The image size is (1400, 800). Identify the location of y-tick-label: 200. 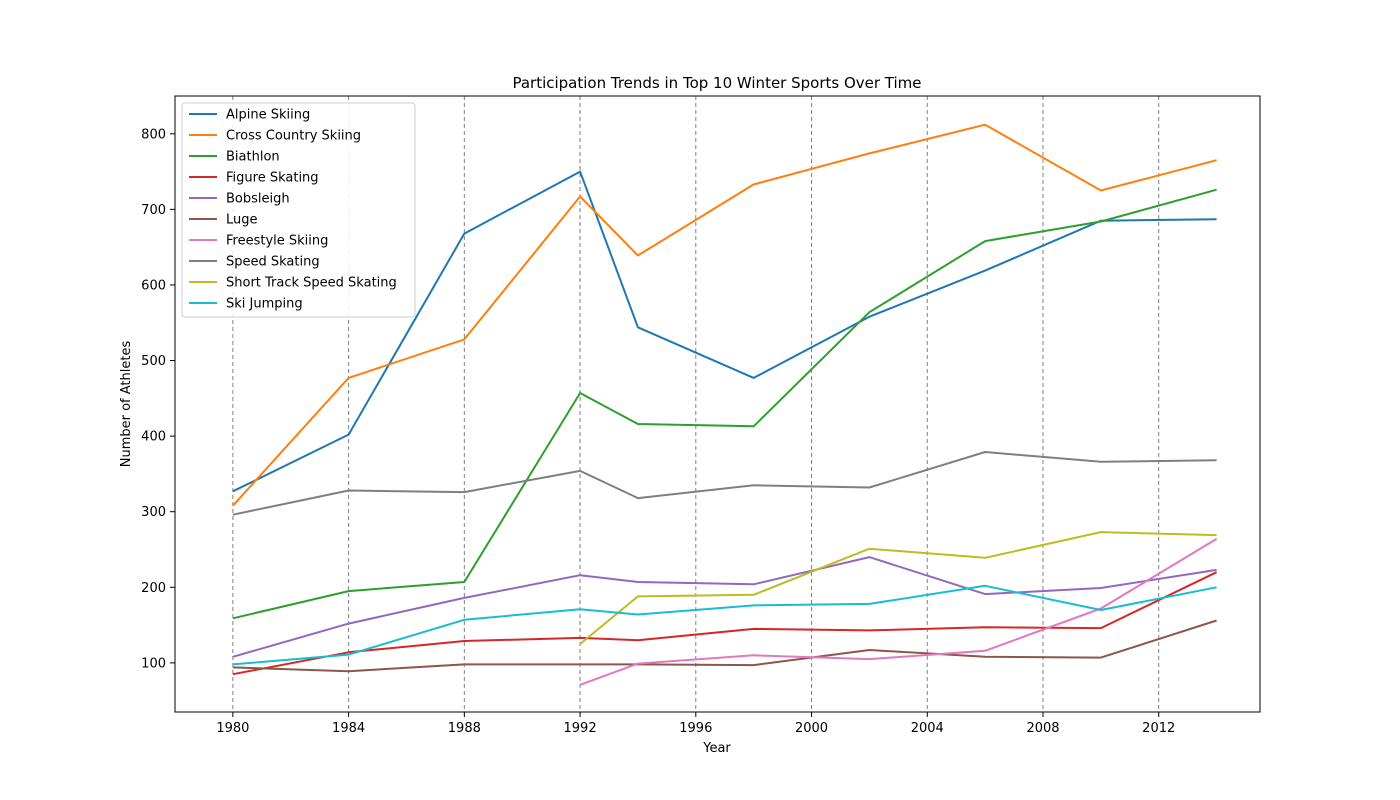
(153, 588).